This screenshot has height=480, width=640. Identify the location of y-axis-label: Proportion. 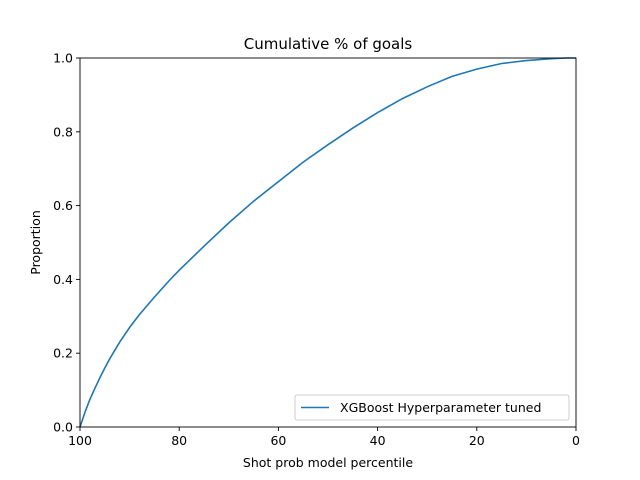
(35, 242).